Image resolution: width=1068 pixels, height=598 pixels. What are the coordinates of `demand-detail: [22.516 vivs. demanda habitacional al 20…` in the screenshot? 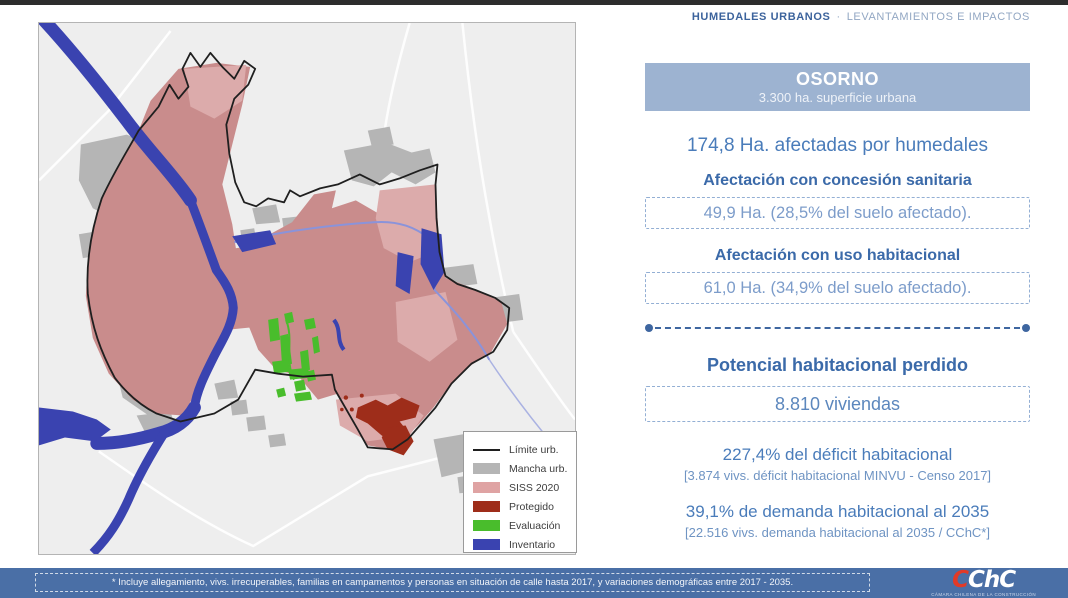 It's located at (837, 532).